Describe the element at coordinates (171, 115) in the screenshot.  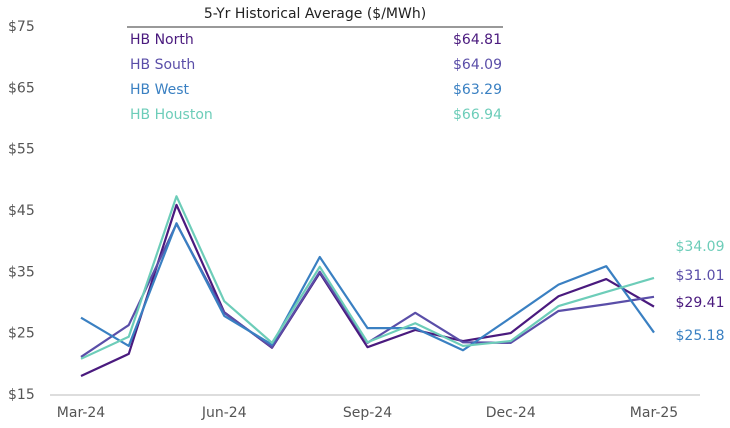
I see `legend-name: HB Houston` at that location.